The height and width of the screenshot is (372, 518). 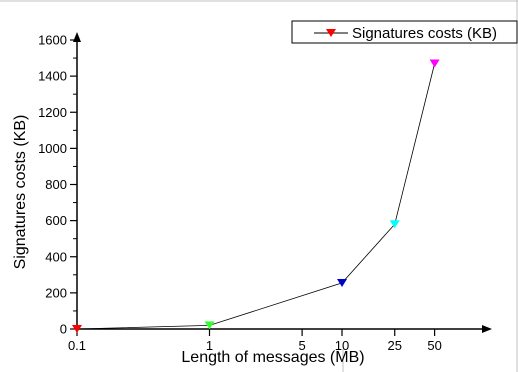 I want to click on x-tick-label: 10, so click(x=342, y=345).